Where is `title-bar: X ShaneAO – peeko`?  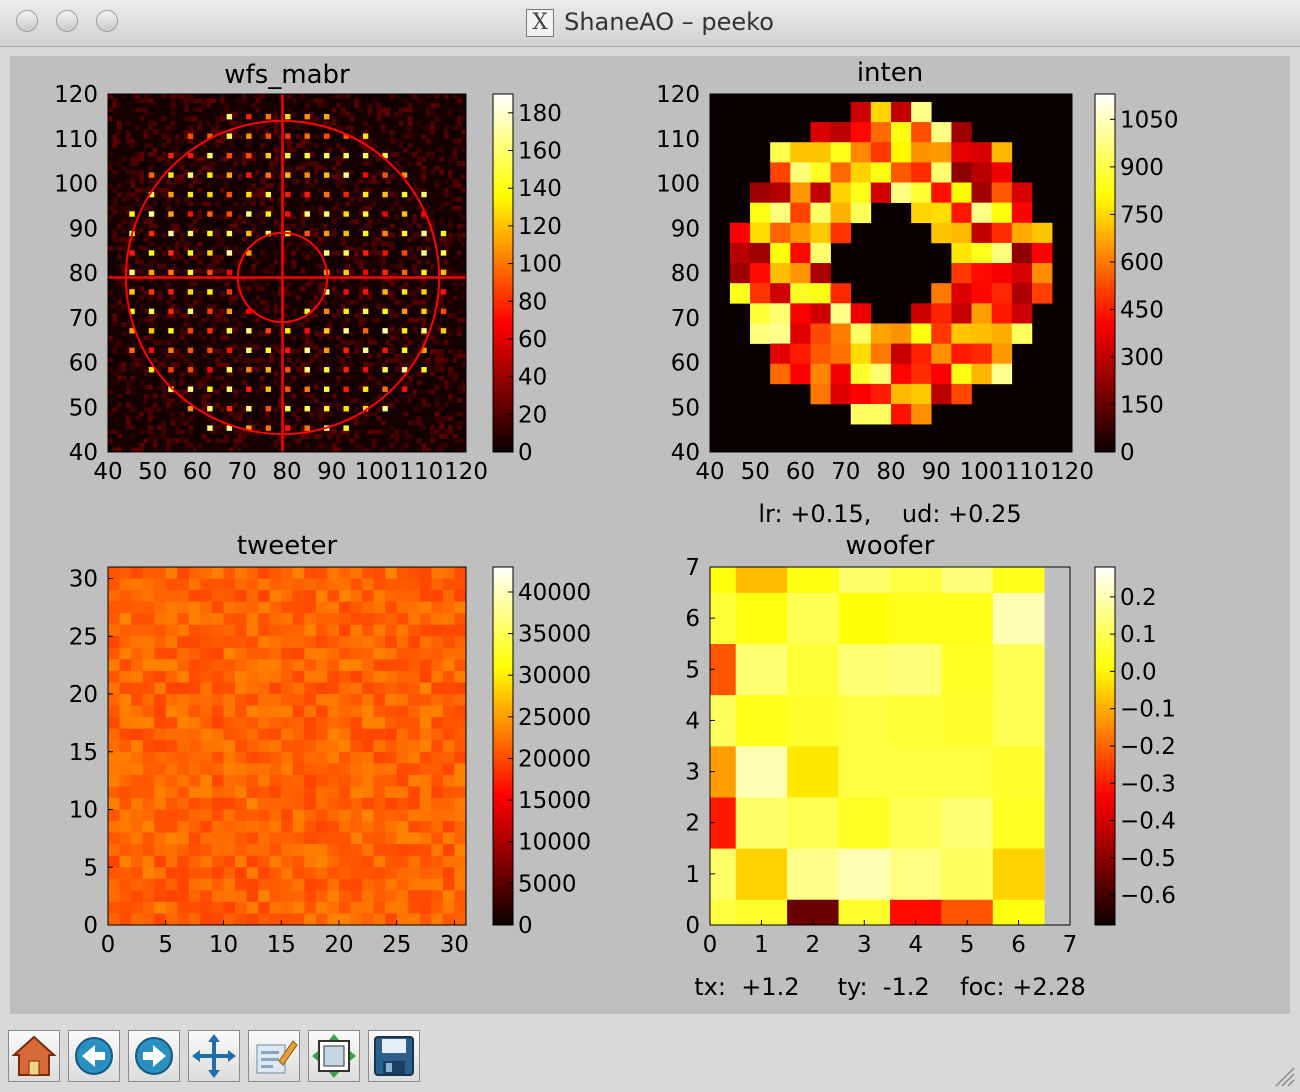
title-bar: X ShaneAO – peeko is located at coordinates (650, 23).